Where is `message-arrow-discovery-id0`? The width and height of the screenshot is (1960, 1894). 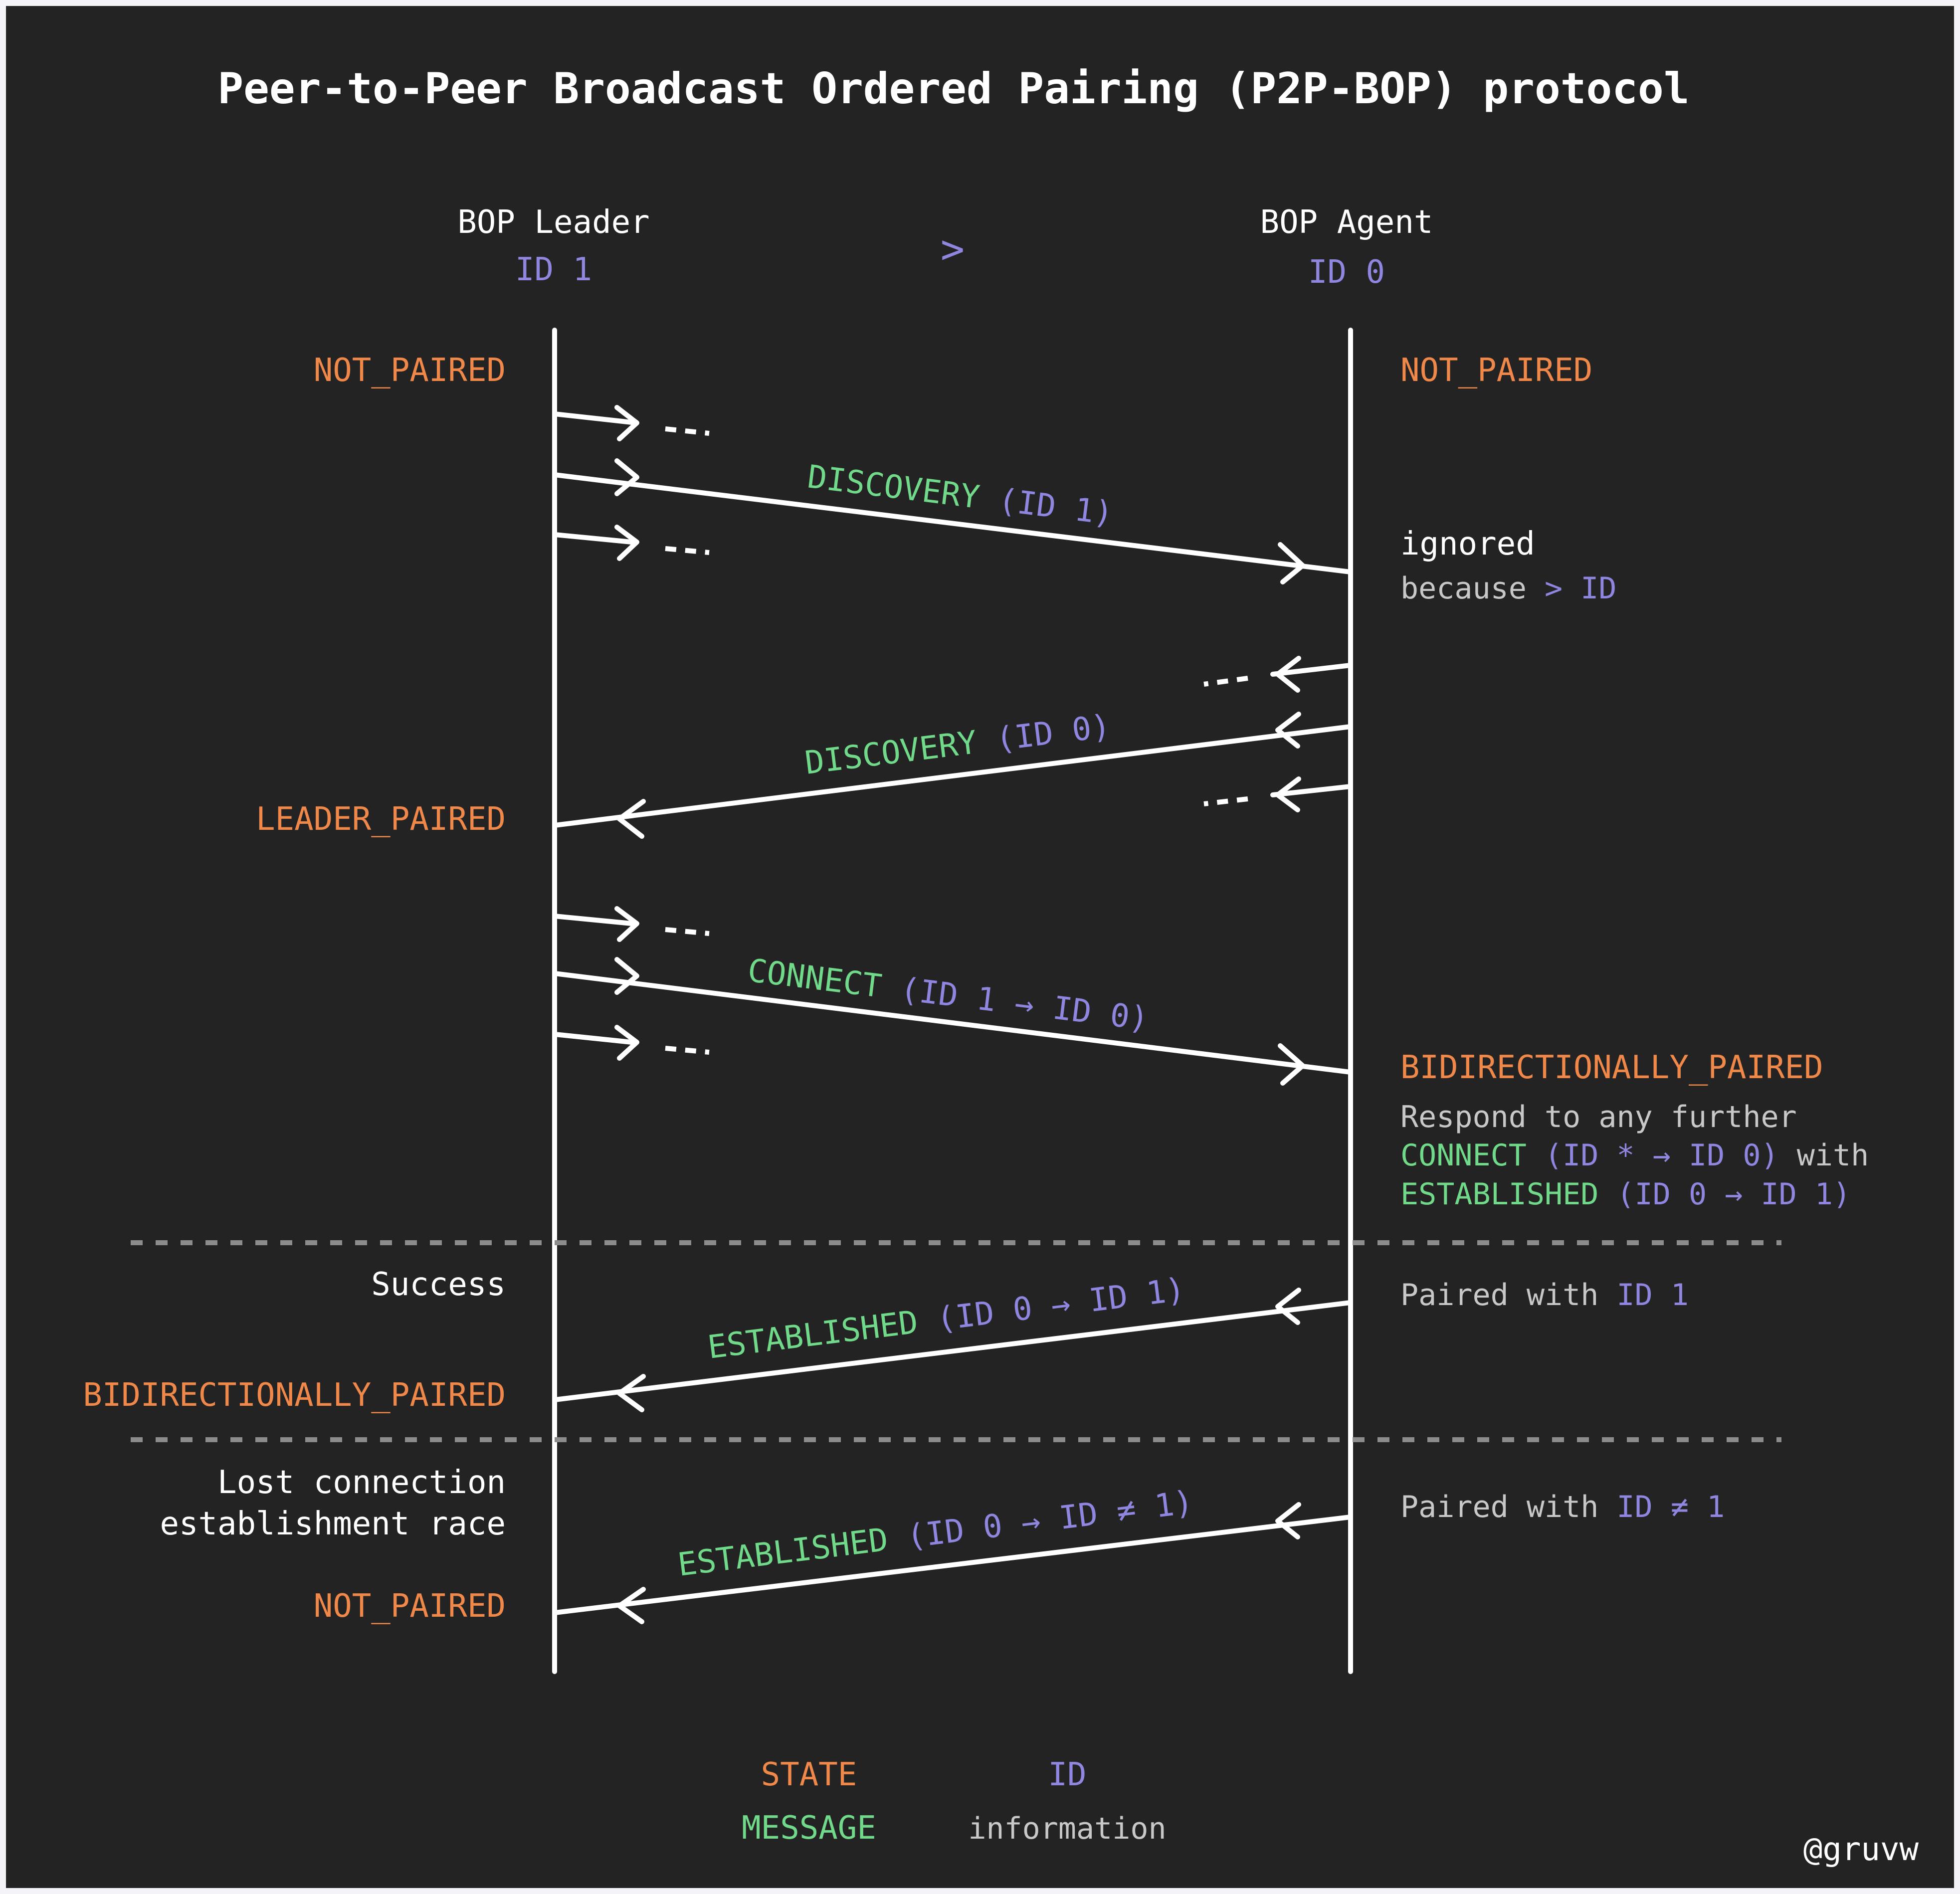
message-arrow-discovery-id0 is located at coordinates (953, 775).